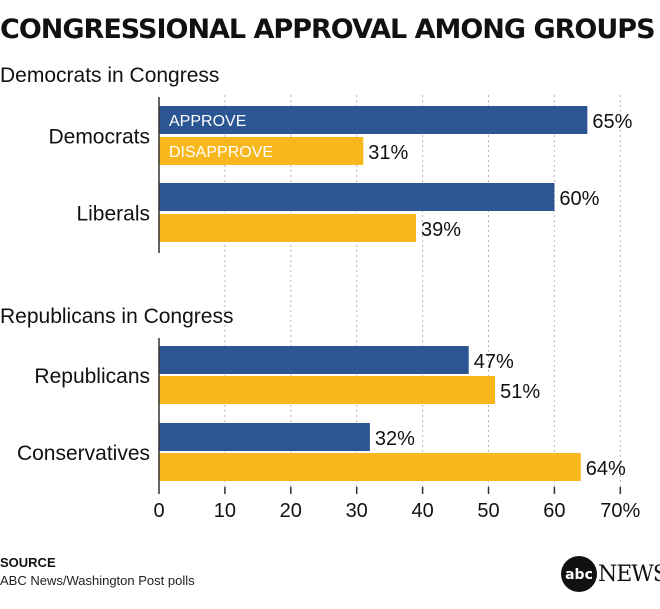 The width and height of the screenshot is (660, 609). I want to click on data-label: 60%, so click(579, 199).